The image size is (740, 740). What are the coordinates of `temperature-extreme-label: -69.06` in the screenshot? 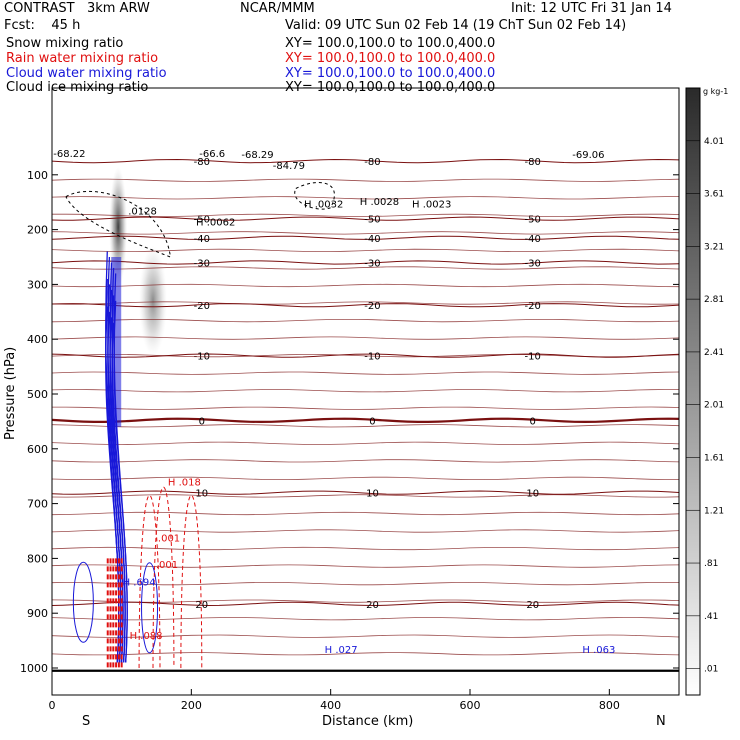 It's located at (588, 155).